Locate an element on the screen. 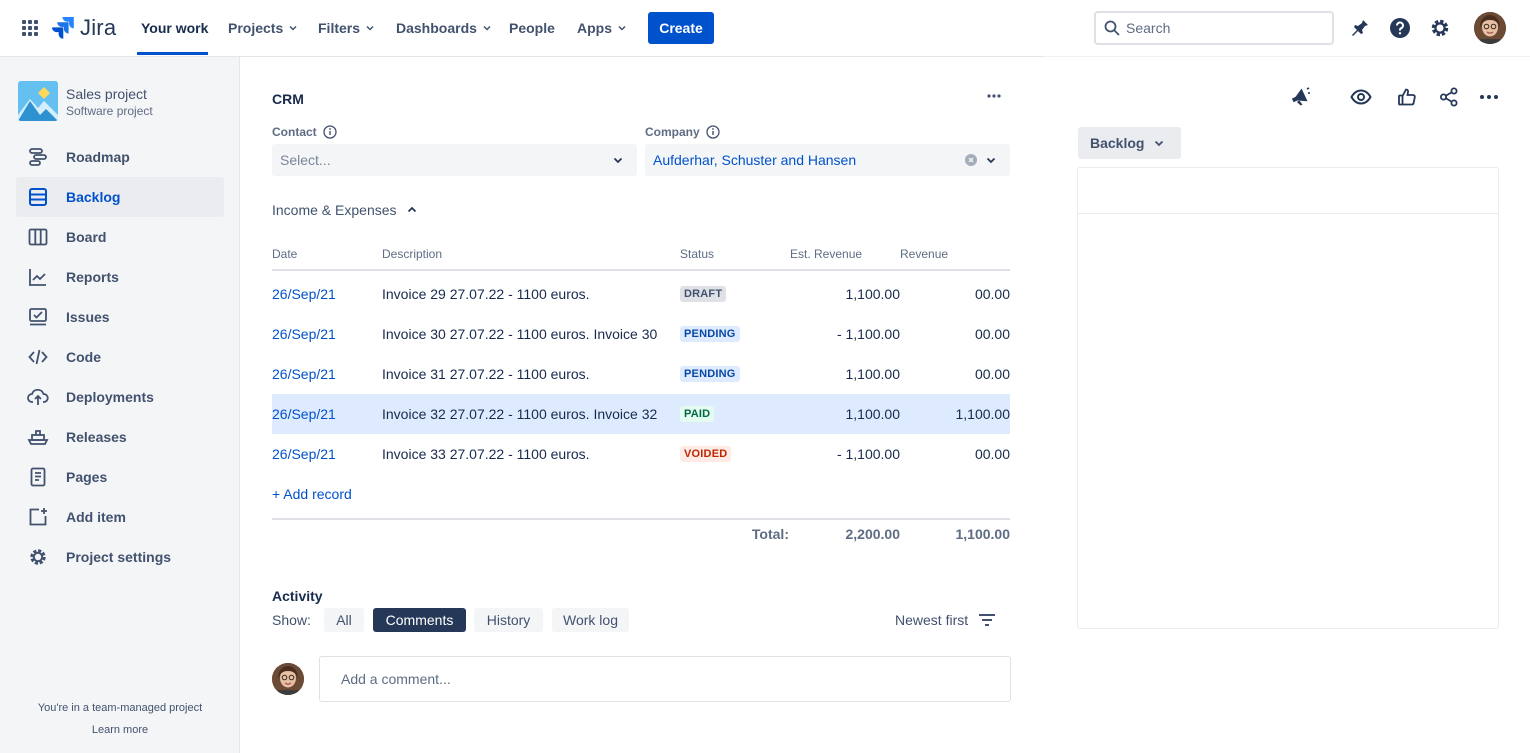  nav-projects: Projects is located at coordinates (262, 28).